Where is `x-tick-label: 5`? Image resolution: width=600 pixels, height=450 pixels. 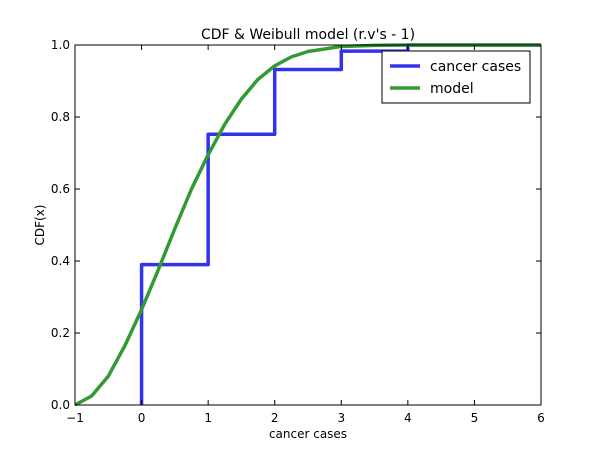 x-tick-label: 5 is located at coordinates (475, 418).